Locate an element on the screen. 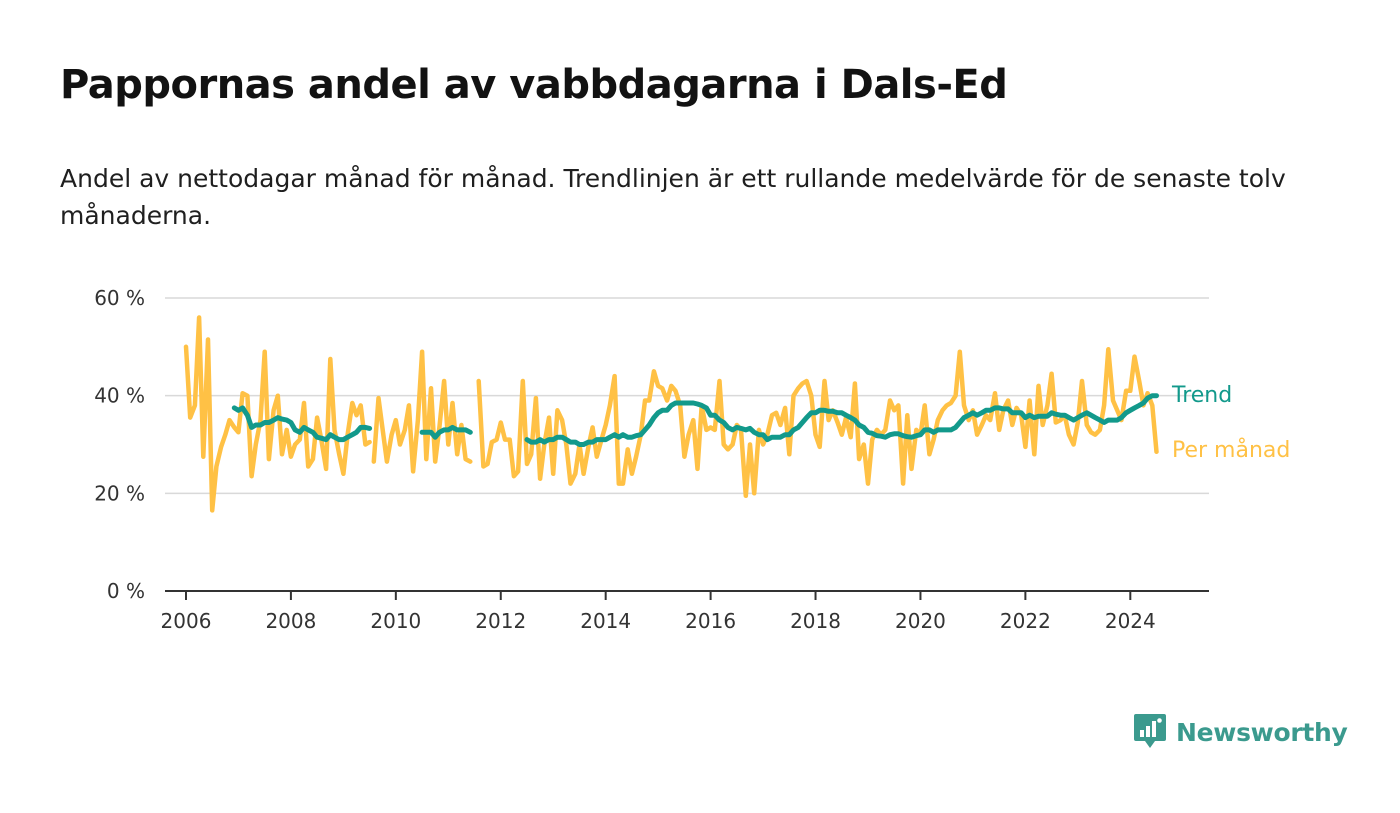 Image resolution: width=1400 pixels, height=813 pixels. x-tick-label: 2008 is located at coordinates (290, 621).